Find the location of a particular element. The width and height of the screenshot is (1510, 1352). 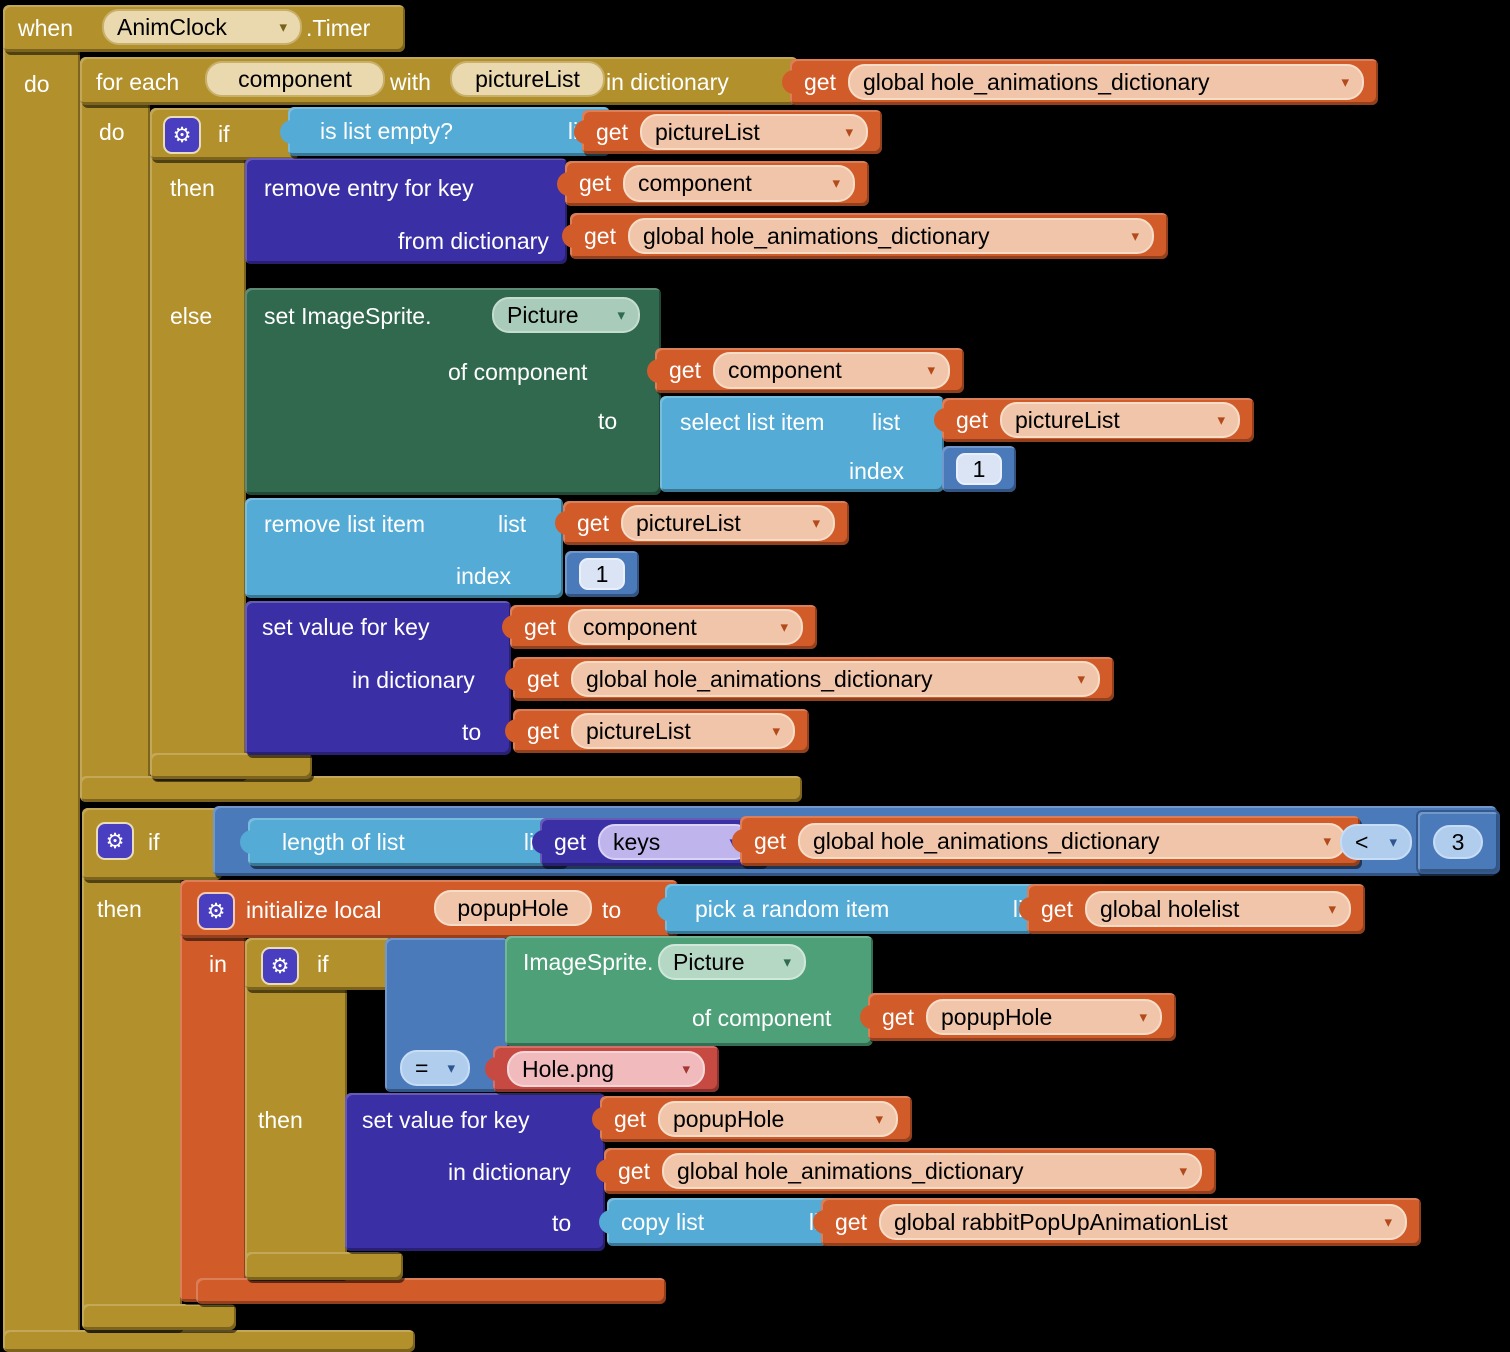

keys-dropdown: keys ▾ is located at coordinates (674, 842).